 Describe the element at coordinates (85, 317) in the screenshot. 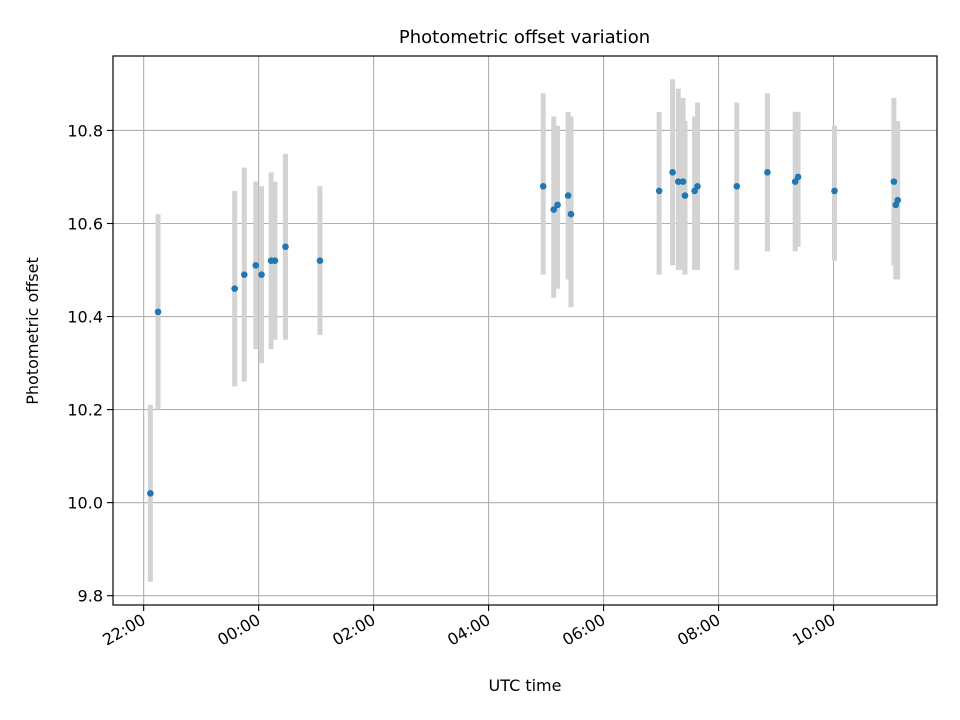

I see `y-tick-label: 10.4` at that location.